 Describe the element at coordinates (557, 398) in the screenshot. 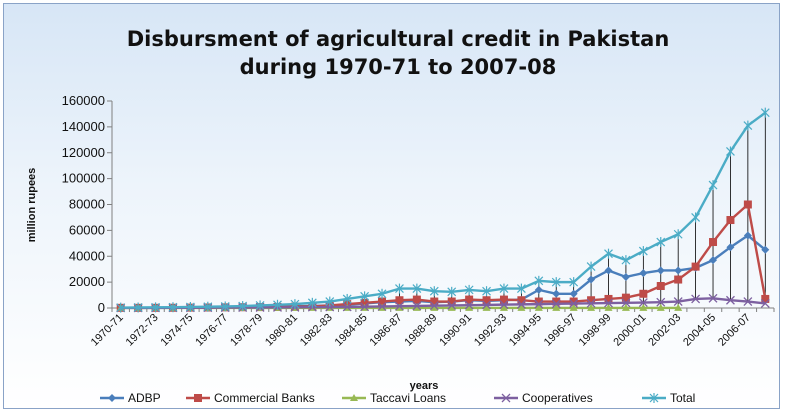

I see `legend-label-cooperatives: Cooperatives` at that location.